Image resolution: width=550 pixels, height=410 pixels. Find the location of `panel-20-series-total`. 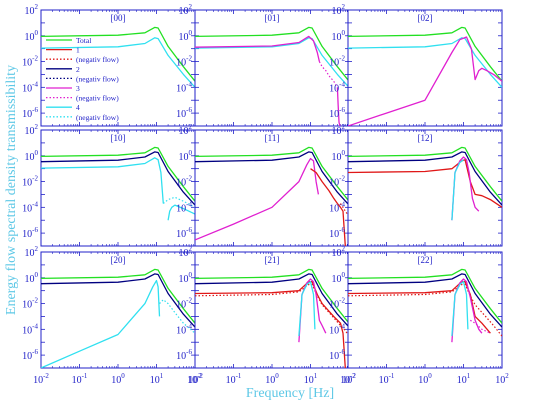

panel-20-series-total is located at coordinates (118, 296).